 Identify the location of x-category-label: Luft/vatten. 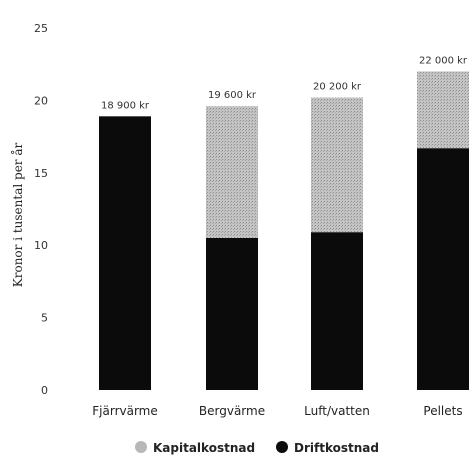
(337, 411).